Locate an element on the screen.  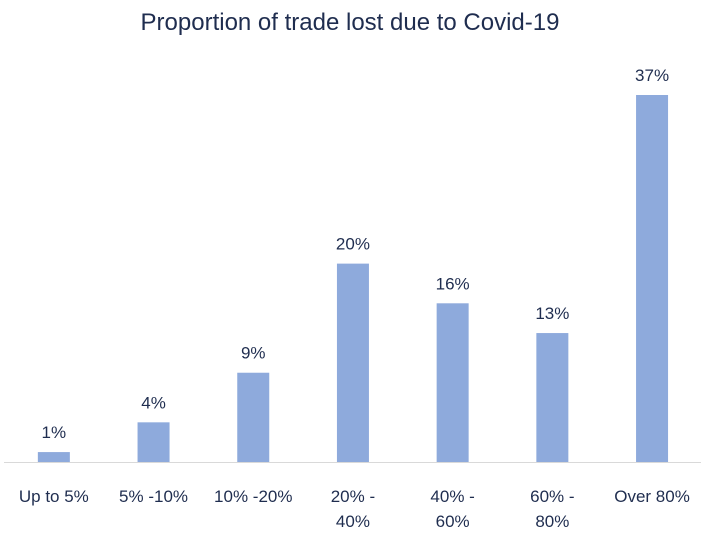
data-label: 1% is located at coordinates (54, 432).